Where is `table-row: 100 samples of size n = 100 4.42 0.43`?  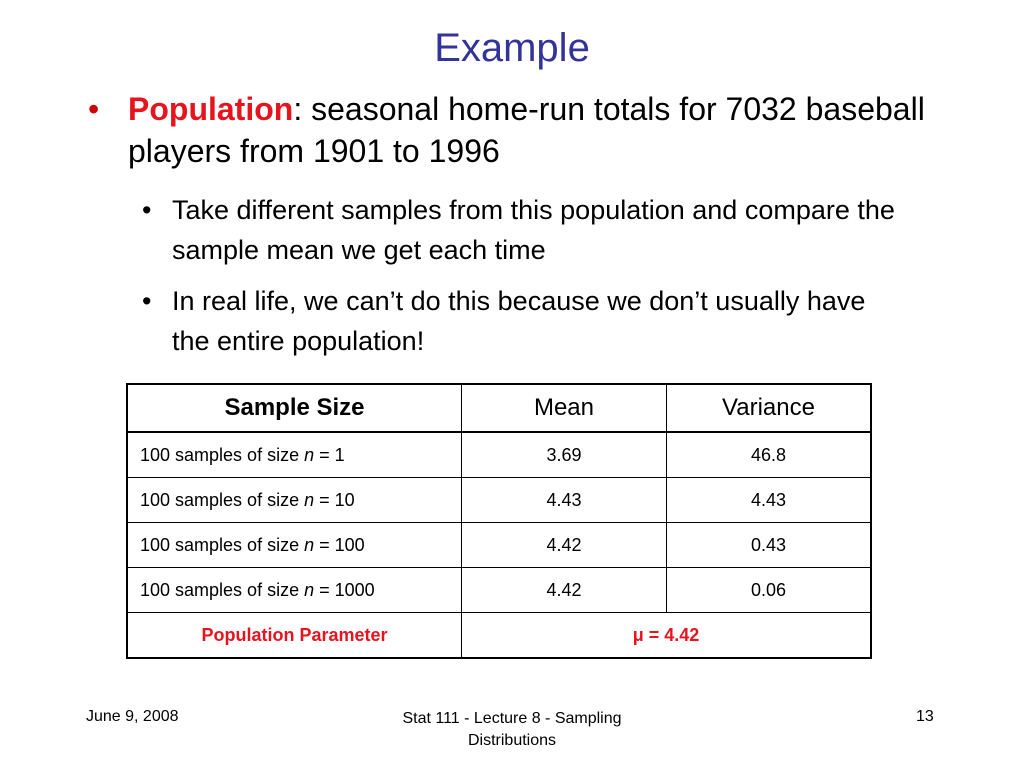 table-row: 100 samples of size n = 100 4.42 0.43 is located at coordinates (499, 545).